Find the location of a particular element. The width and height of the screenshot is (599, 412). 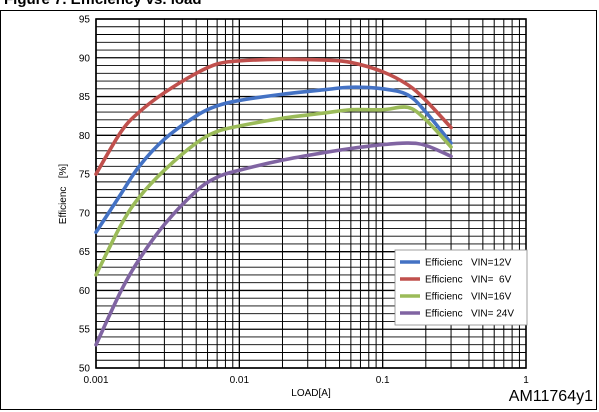

y-tick-label: 85 is located at coordinates (85, 97).